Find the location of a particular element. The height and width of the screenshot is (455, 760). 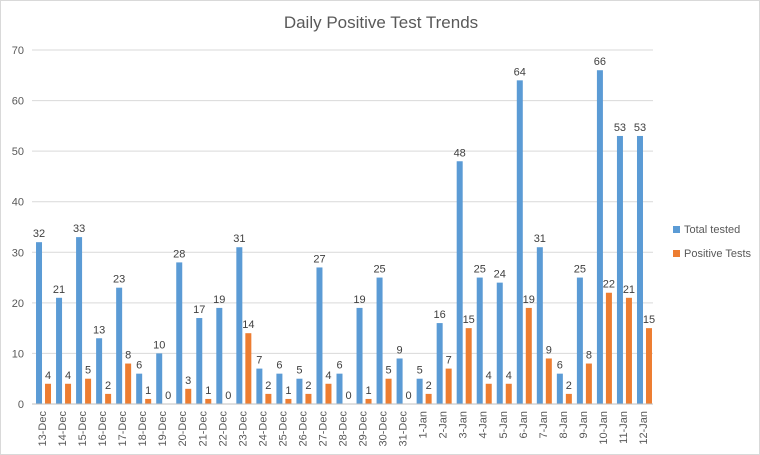

data-label-positive-tests: 5 is located at coordinates (389, 371).